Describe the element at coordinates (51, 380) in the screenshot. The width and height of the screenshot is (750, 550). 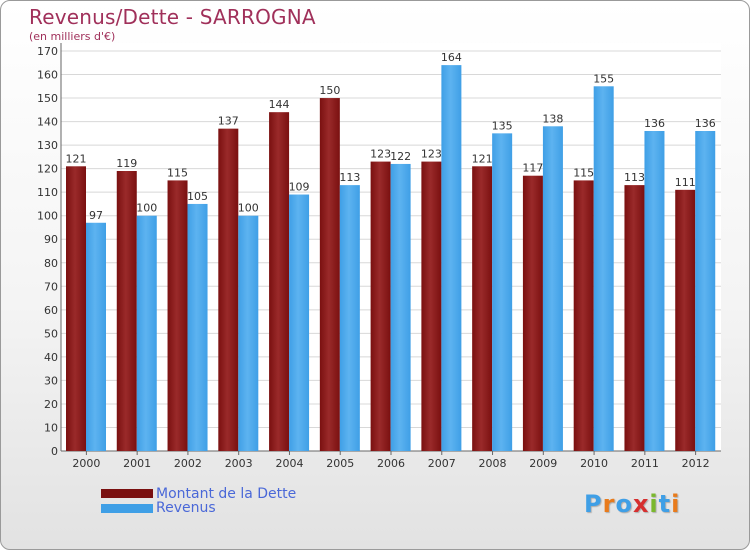
I see `y-tick-label: 30` at that location.